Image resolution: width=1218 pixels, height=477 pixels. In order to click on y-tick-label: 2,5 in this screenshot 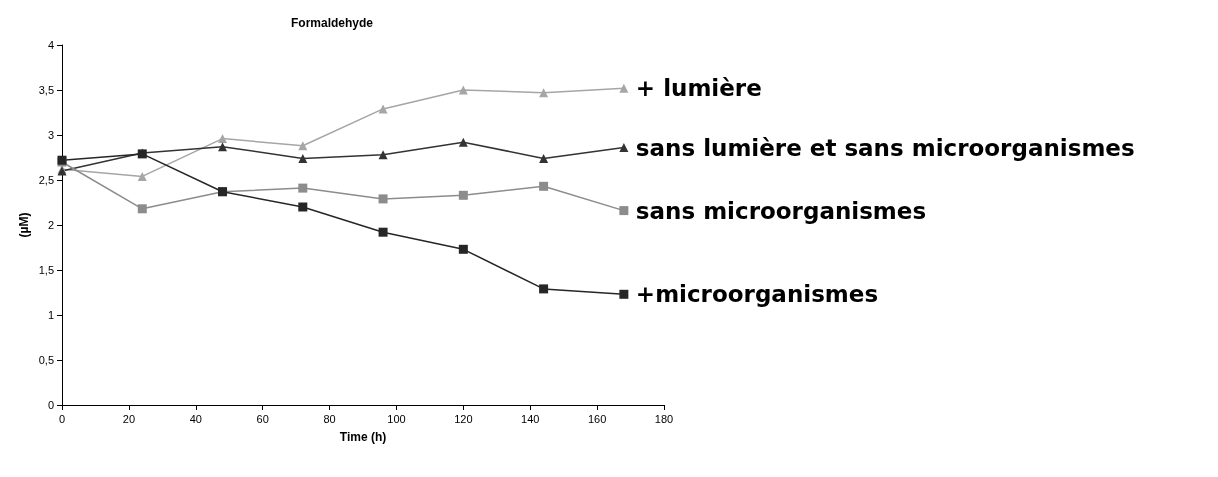, I will do `click(46, 180)`.